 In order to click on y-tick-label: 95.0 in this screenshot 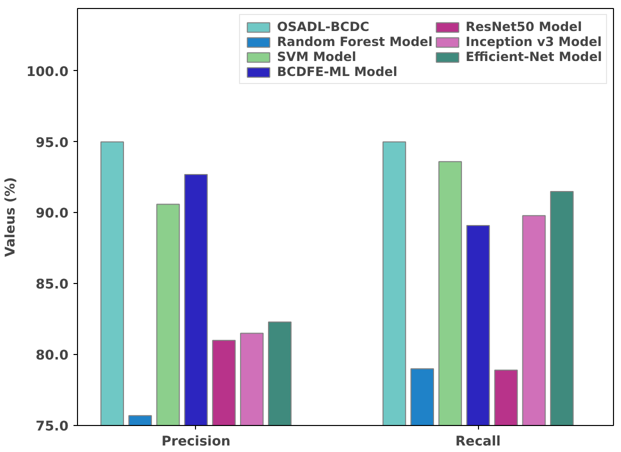, I will do `click(52, 143)`.